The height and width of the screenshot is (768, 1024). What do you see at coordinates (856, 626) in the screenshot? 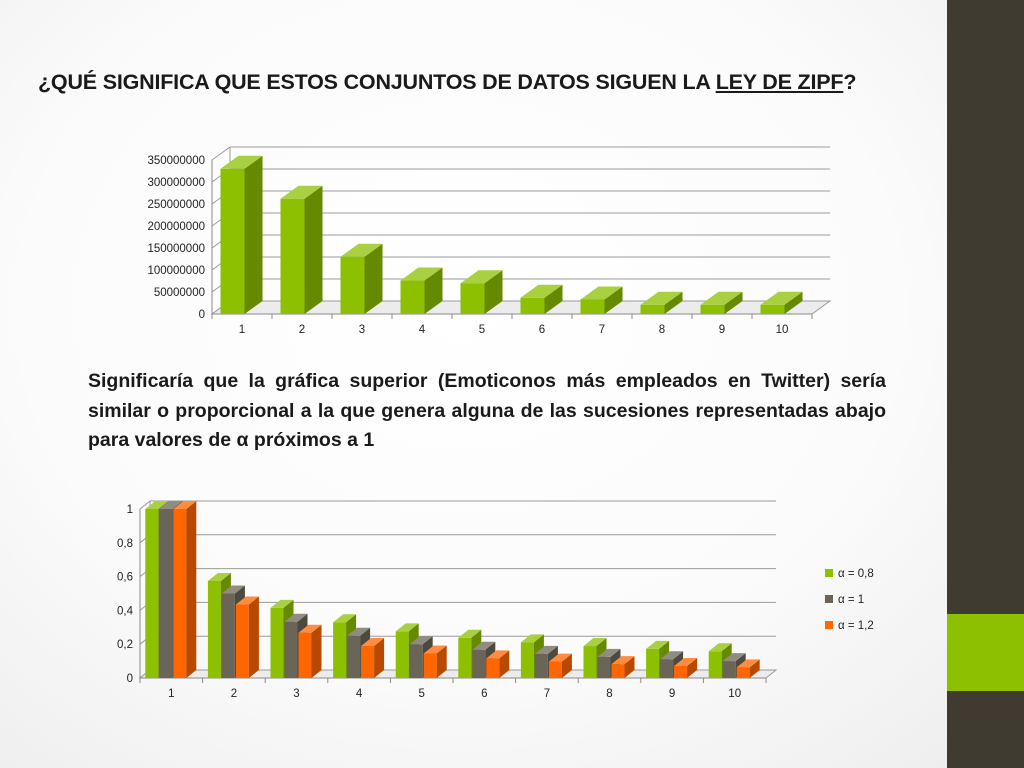
I see `legend-label: α = 1,2` at bounding box center [856, 626].